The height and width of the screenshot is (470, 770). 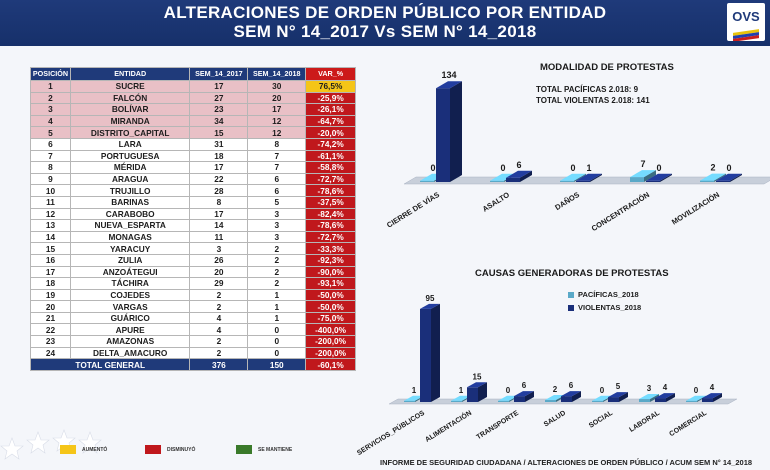 I want to click on cell-position: 21, so click(x=50, y=318).